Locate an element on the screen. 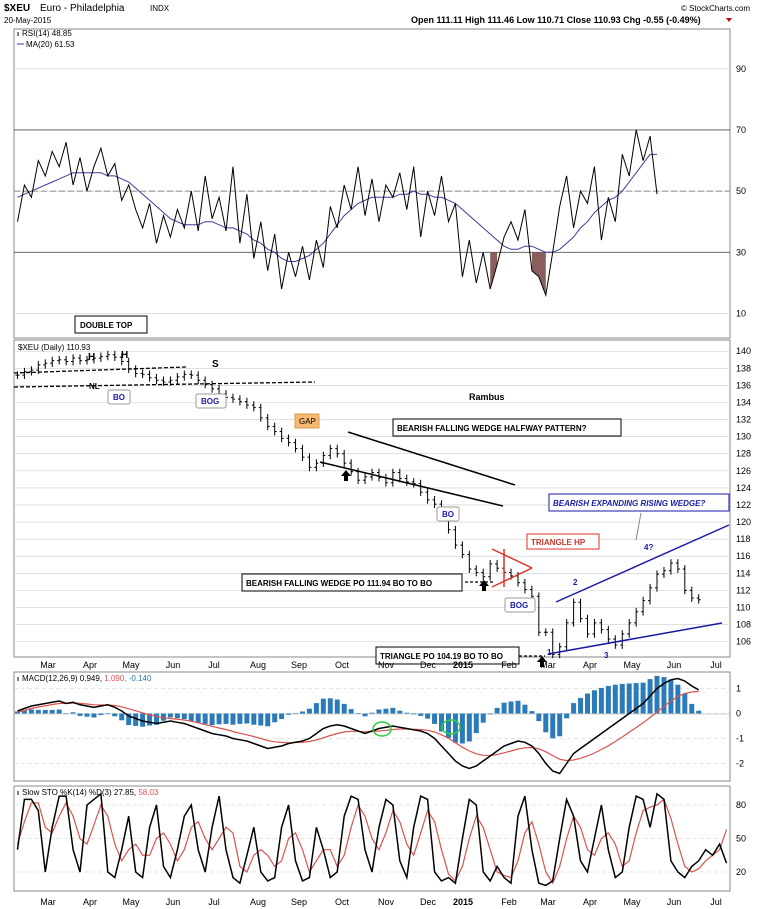 The image size is (765, 909). sto-legend: Slow STO %K(14) %D(3) 27.85, 58.03 is located at coordinates (90, 792).